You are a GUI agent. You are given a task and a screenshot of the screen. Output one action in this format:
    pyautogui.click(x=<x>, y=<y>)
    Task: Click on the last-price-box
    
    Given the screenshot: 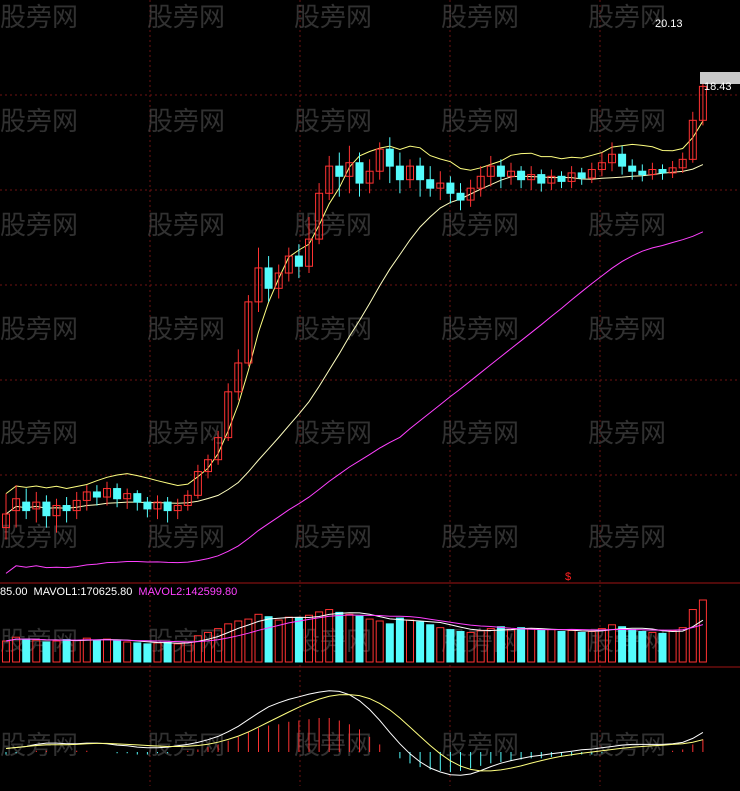 What is the action you would take?
    pyautogui.click(x=720, y=78)
    